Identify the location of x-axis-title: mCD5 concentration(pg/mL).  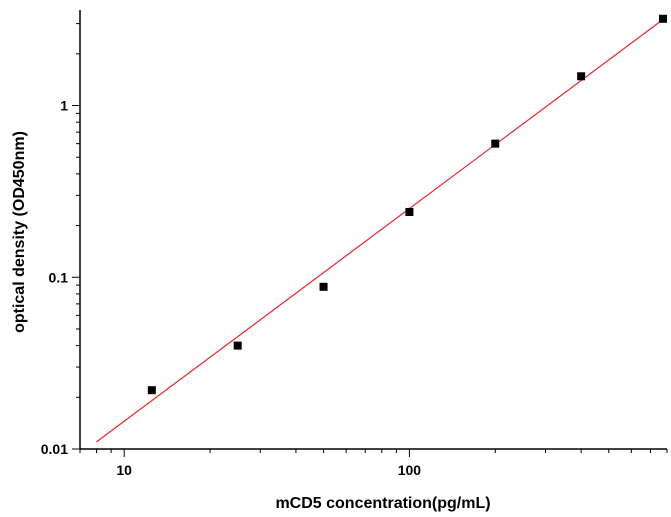
(382, 503).